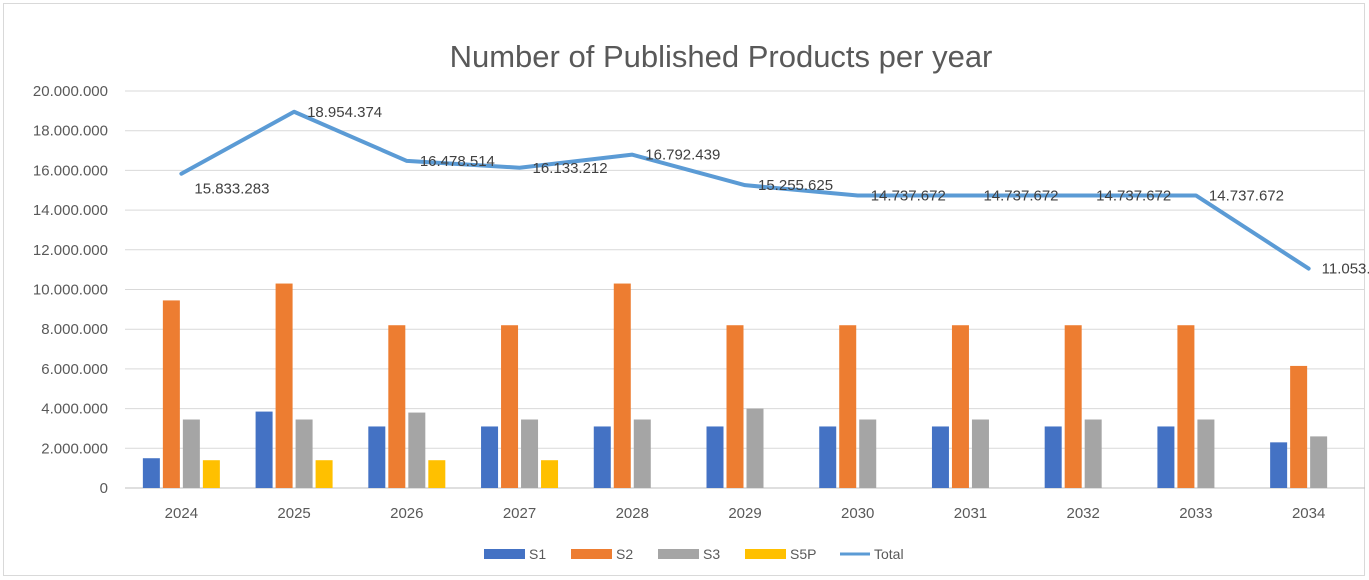  Describe the element at coordinates (970, 513) in the screenshot. I see `x-tick-label: 2031` at that location.